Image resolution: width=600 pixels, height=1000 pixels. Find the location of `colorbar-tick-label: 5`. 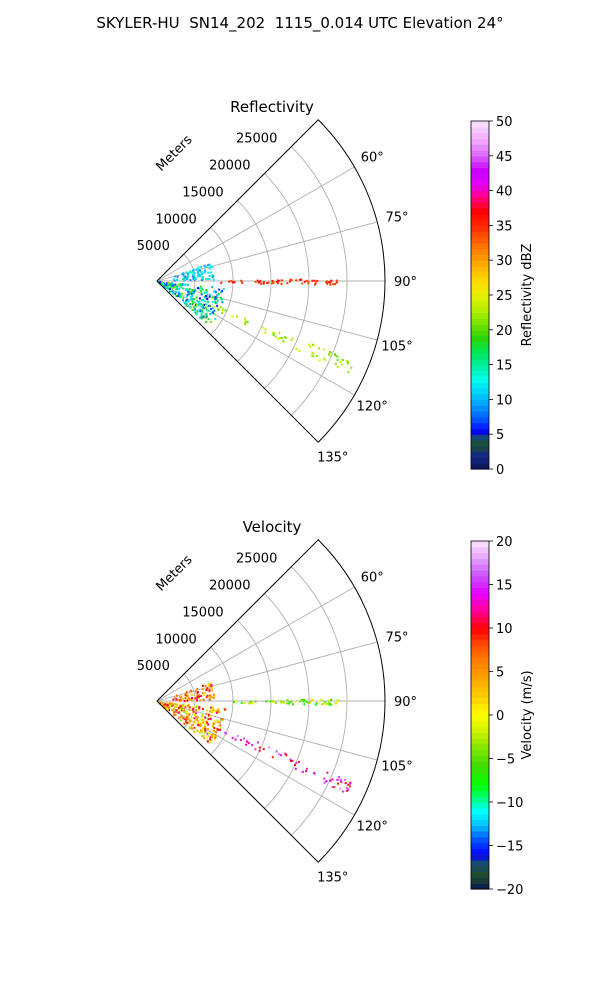

colorbar-tick-label: 5 is located at coordinates (500, 435).